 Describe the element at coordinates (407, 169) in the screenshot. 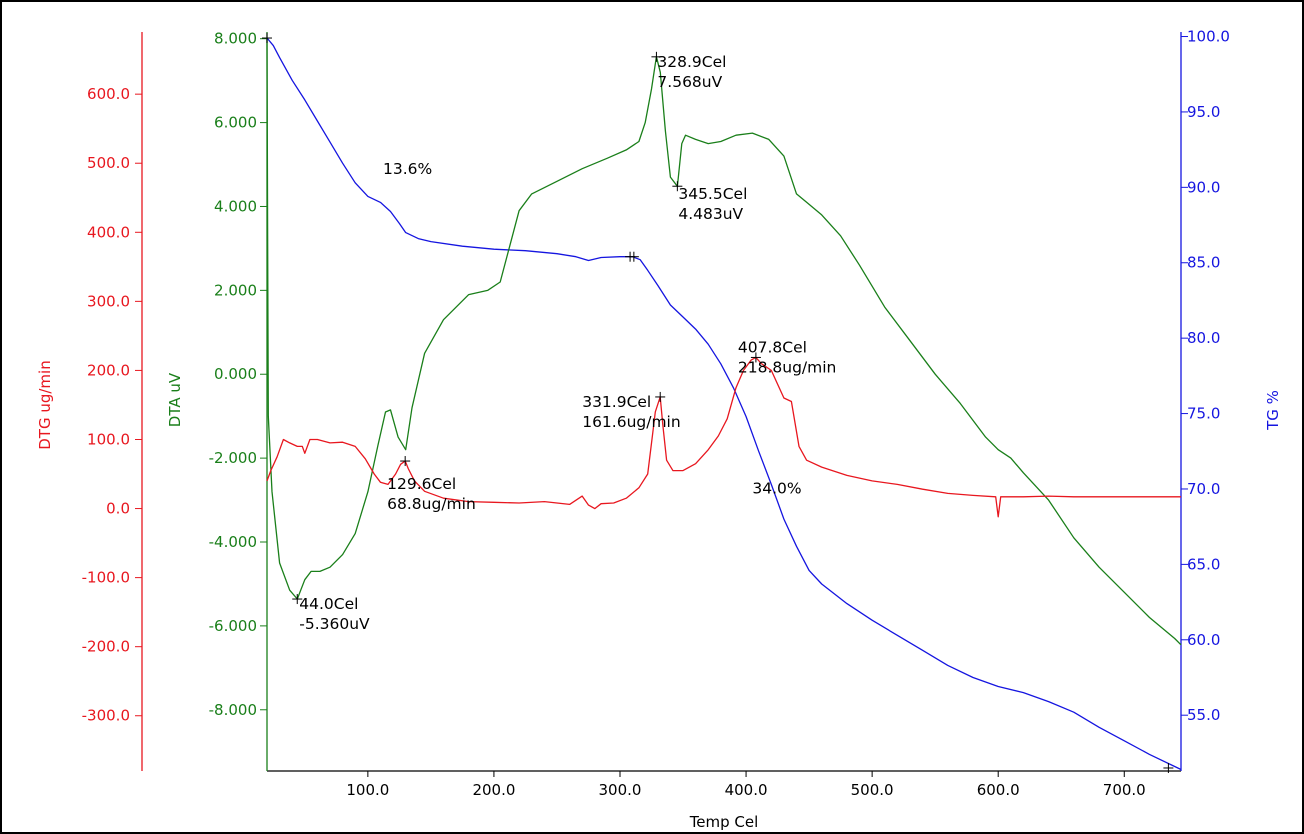

I see `mass-loss-label: 13.6%` at that location.